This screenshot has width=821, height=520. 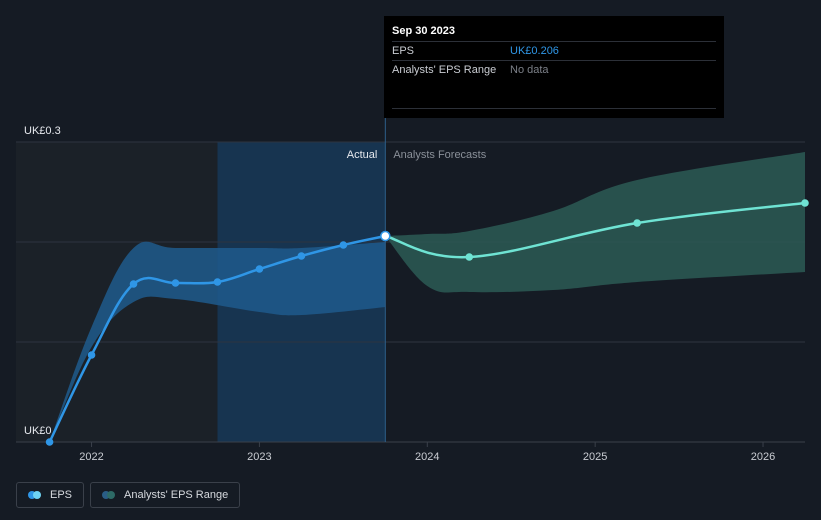 I want to click on tooltip-range-value: No data, so click(x=529, y=70).